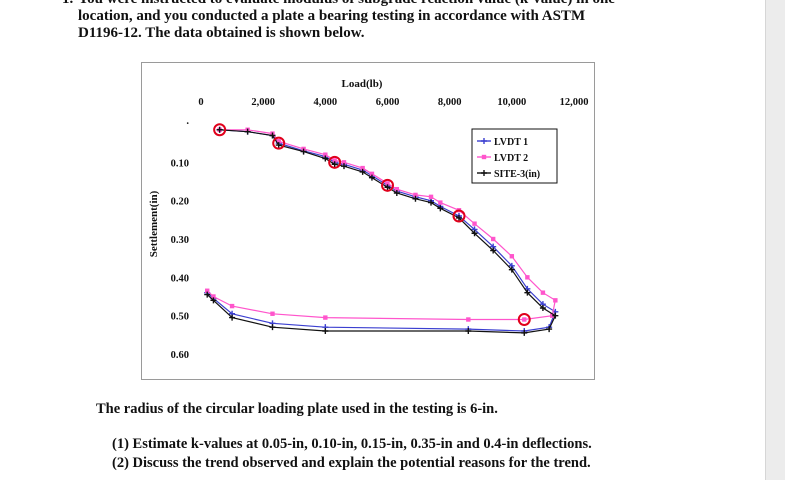 This screenshot has width=785, height=480. I want to click on y-tick-label: 0.50, so click(180, 317).